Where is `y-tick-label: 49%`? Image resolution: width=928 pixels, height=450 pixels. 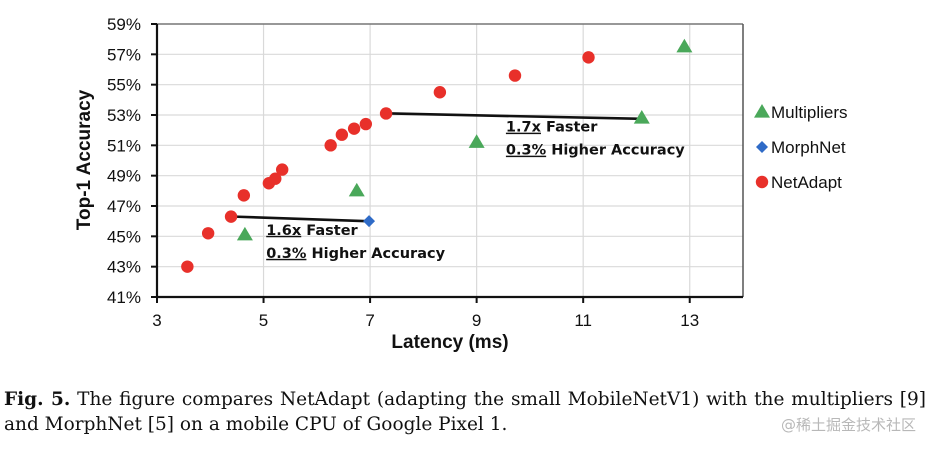 y-tick-label: 49% is located at coordinates (124, 176).